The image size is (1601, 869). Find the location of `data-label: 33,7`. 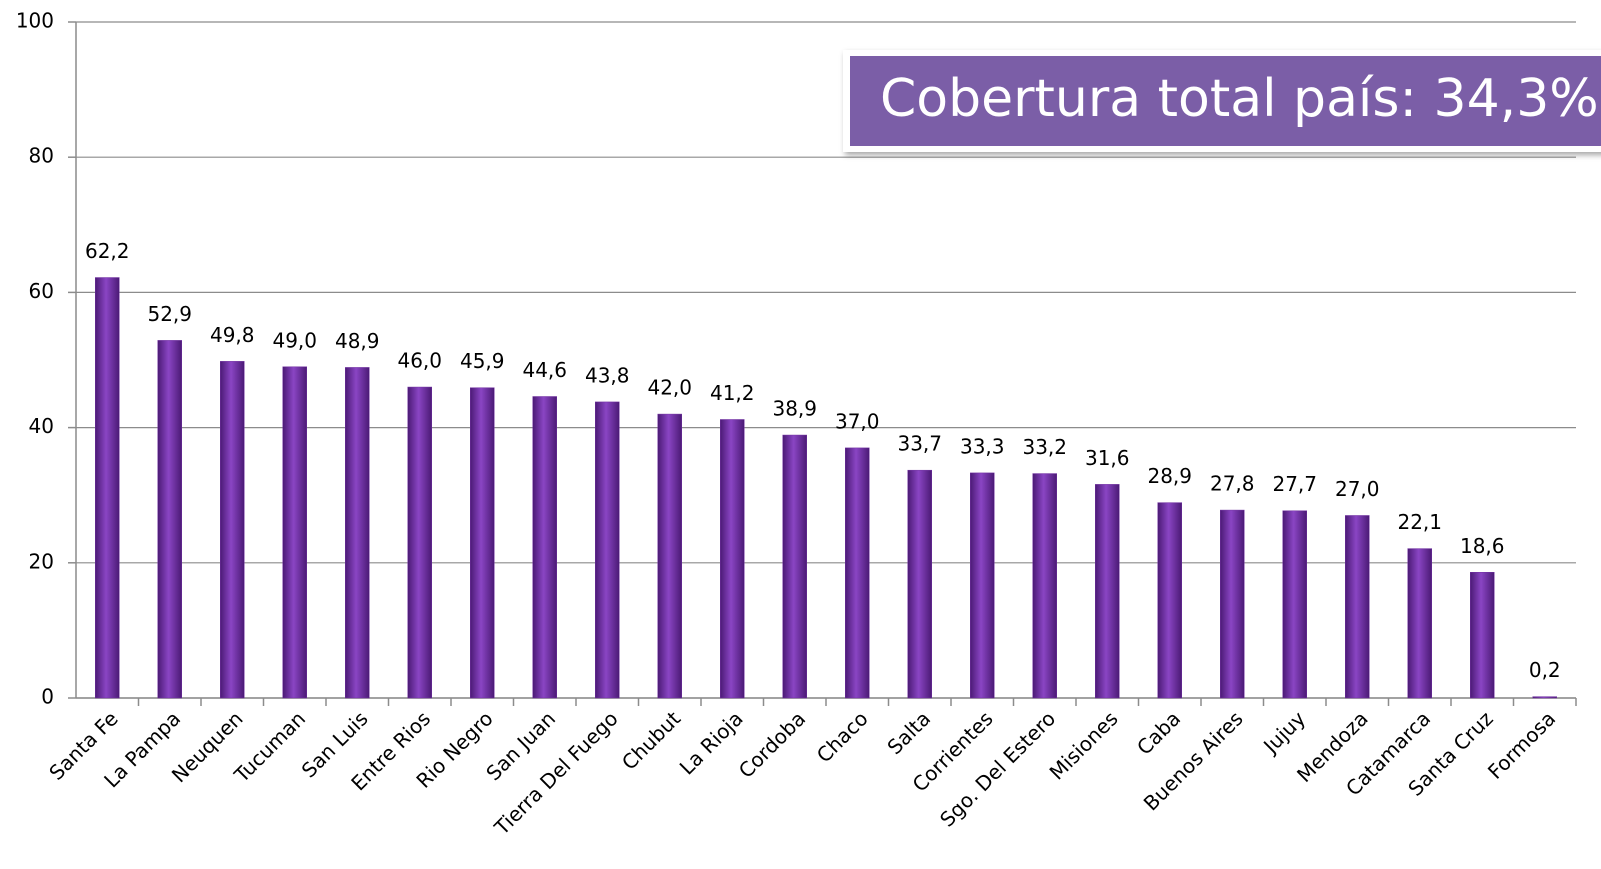

data-label: 33,7 is located at coordinates (919, 444).